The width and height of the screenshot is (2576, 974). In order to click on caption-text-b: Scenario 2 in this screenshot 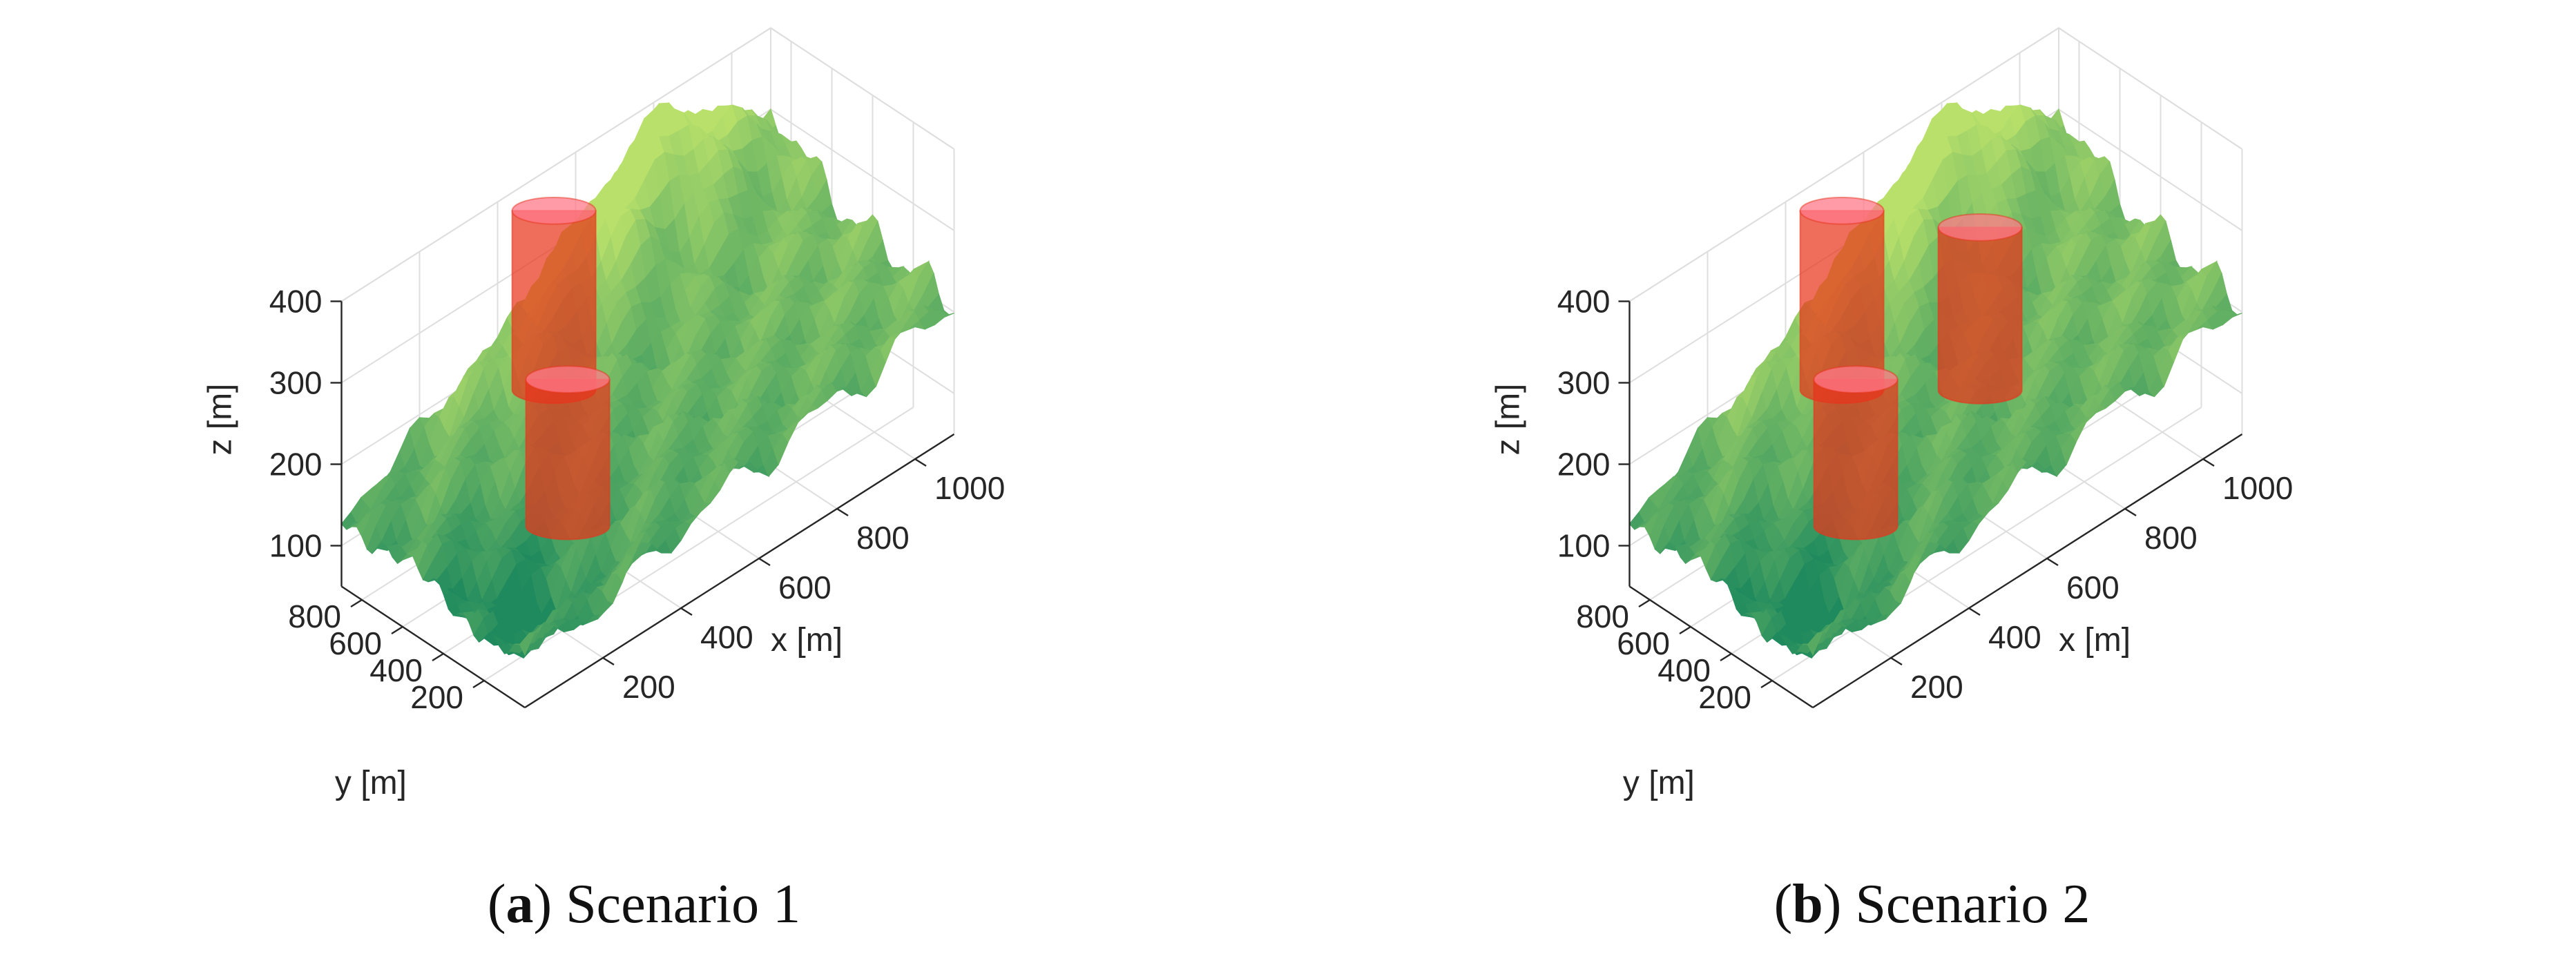, I will do `click(1972, 904)`.